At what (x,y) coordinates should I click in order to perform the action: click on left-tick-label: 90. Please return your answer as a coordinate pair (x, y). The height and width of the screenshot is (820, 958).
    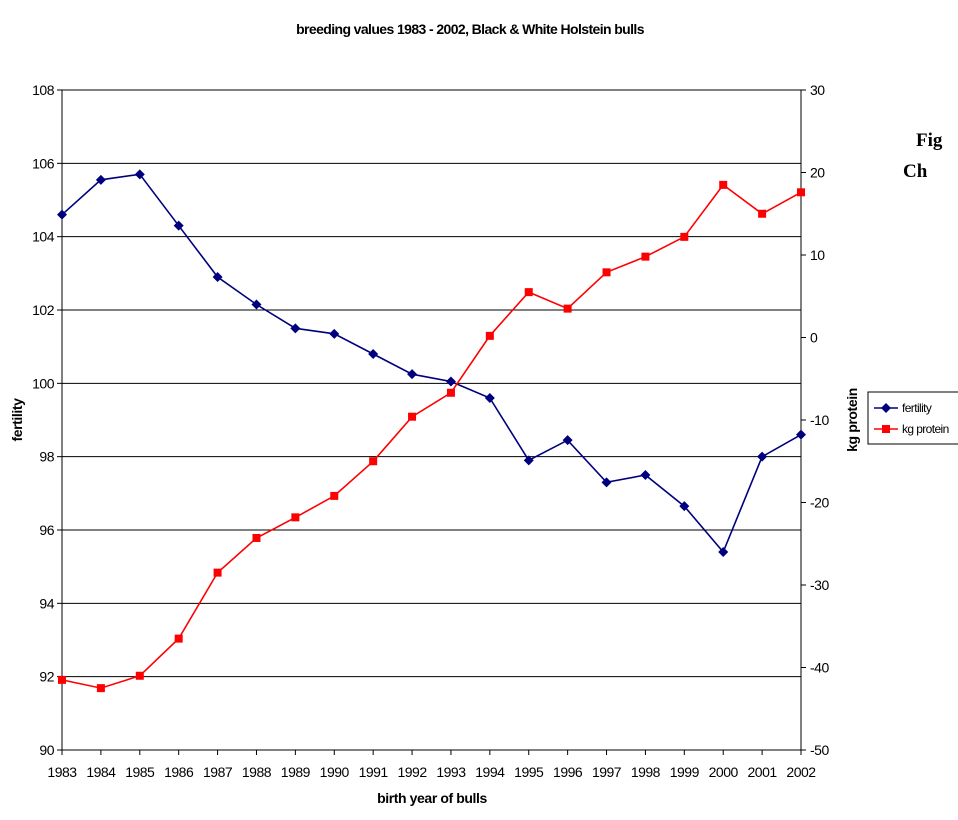
    Looking at the image, I should click on (46, 750).